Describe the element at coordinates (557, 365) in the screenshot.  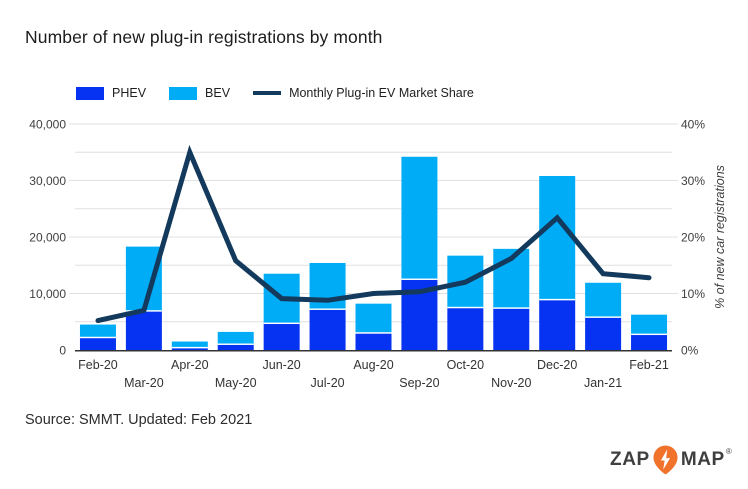
I see `x-axis-month-label: Dec-20` at that location.